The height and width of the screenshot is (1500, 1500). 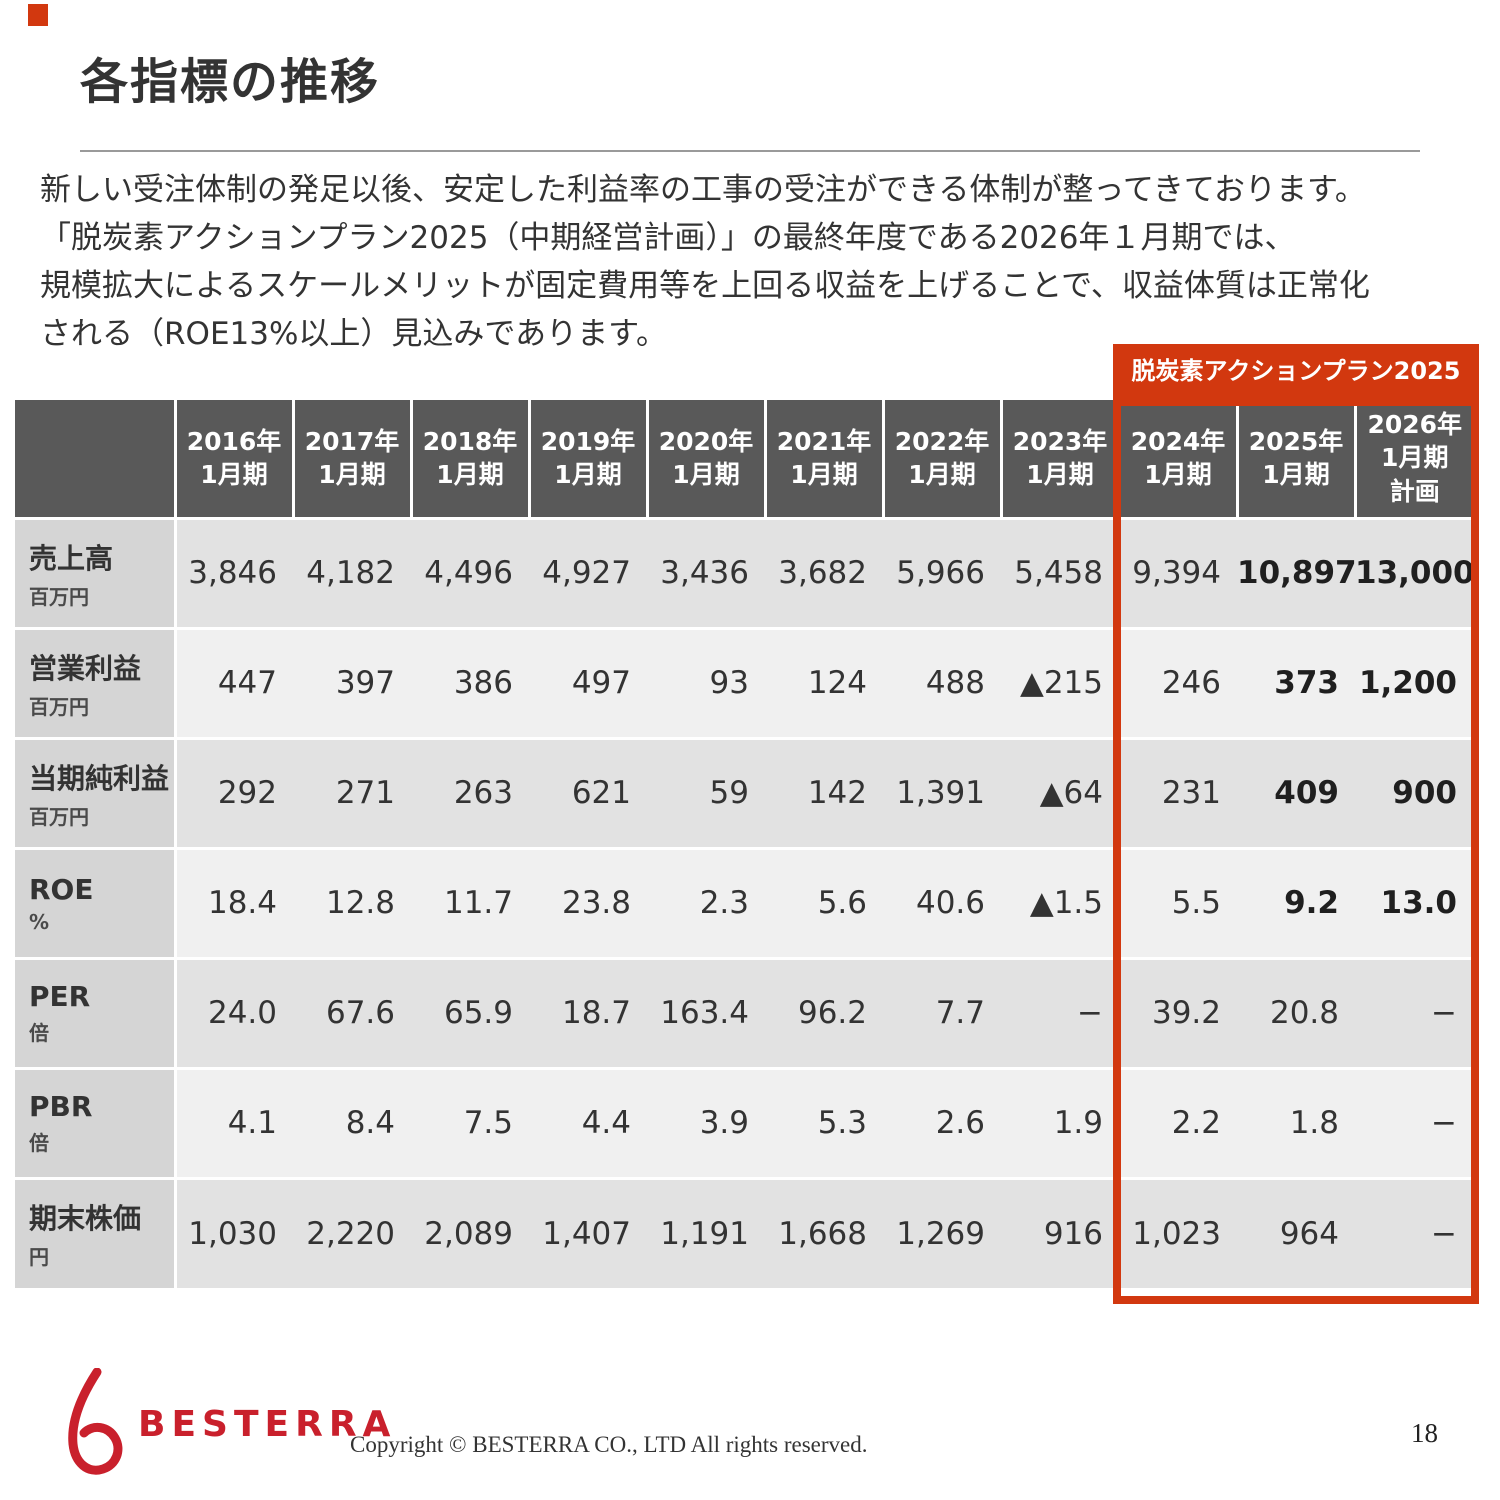 I want to click on cell-2016: 1,030, so click(x=234, y=1232).